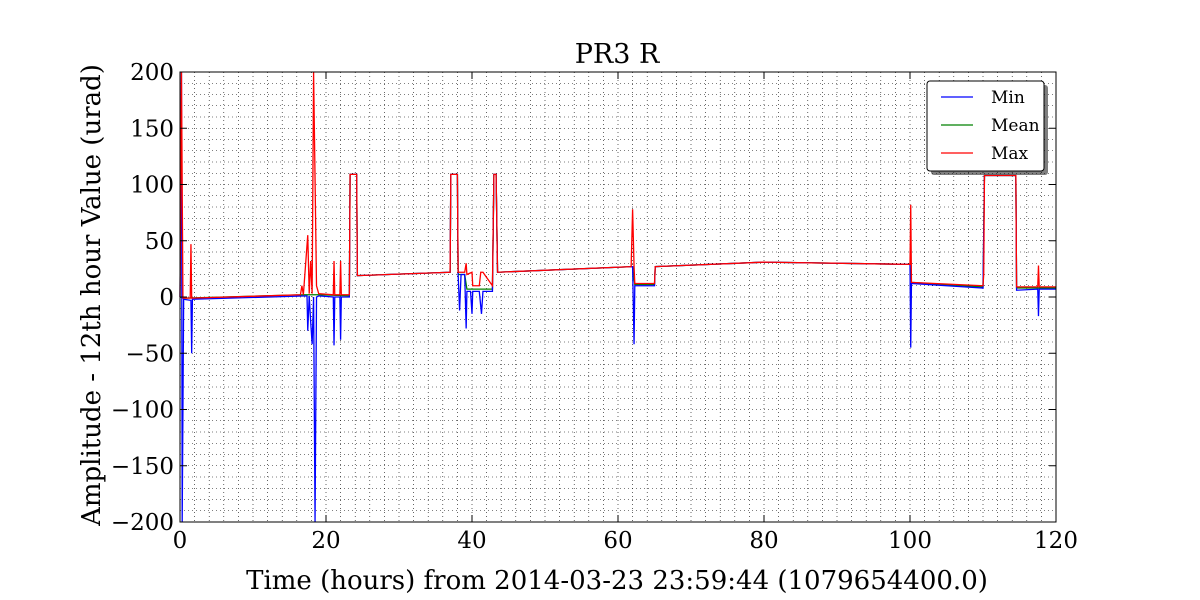 The height and width of the screenshot is (600, 1200). What do you see at coordinates (617, 541) in the screenshot?
I see `x-tick-label: 60` at bounding box center [617, 541].